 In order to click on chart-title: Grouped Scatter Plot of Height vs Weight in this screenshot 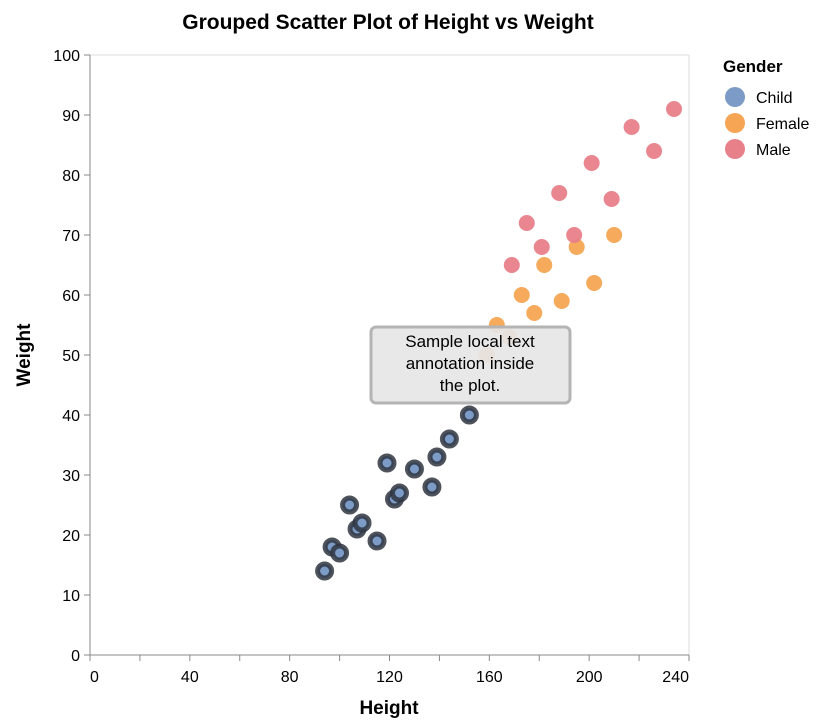, I will do `click(387, 22)`.